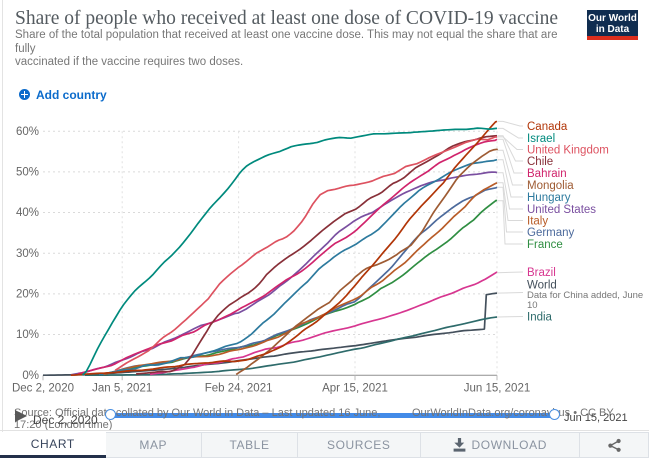 This screenshot has width=649, height=462. What do you see at coordinates (541, 273) in the screenshot?
I see `svg-text: Brazil` at bounding box center [541, 273].